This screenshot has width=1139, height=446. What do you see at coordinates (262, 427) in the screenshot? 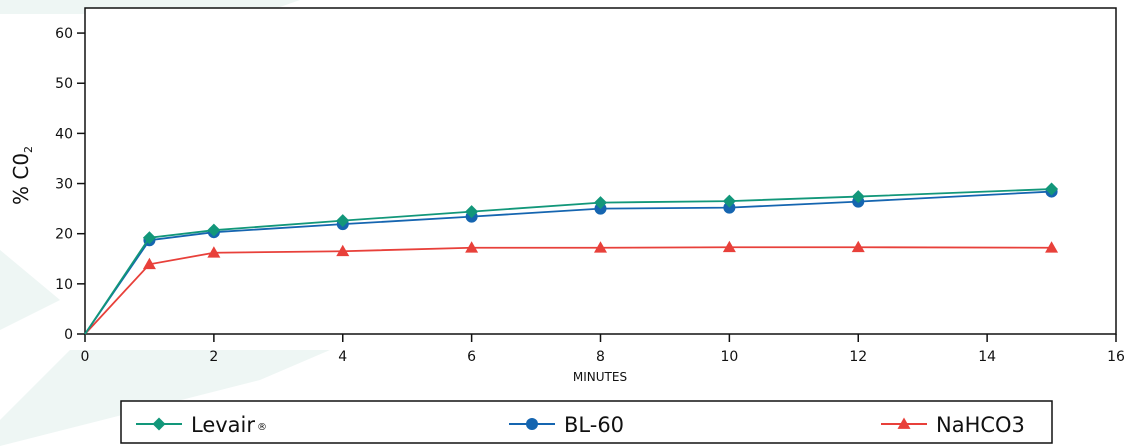
I see `legend-reg-mark: ®` at bounding box center [262, 427].